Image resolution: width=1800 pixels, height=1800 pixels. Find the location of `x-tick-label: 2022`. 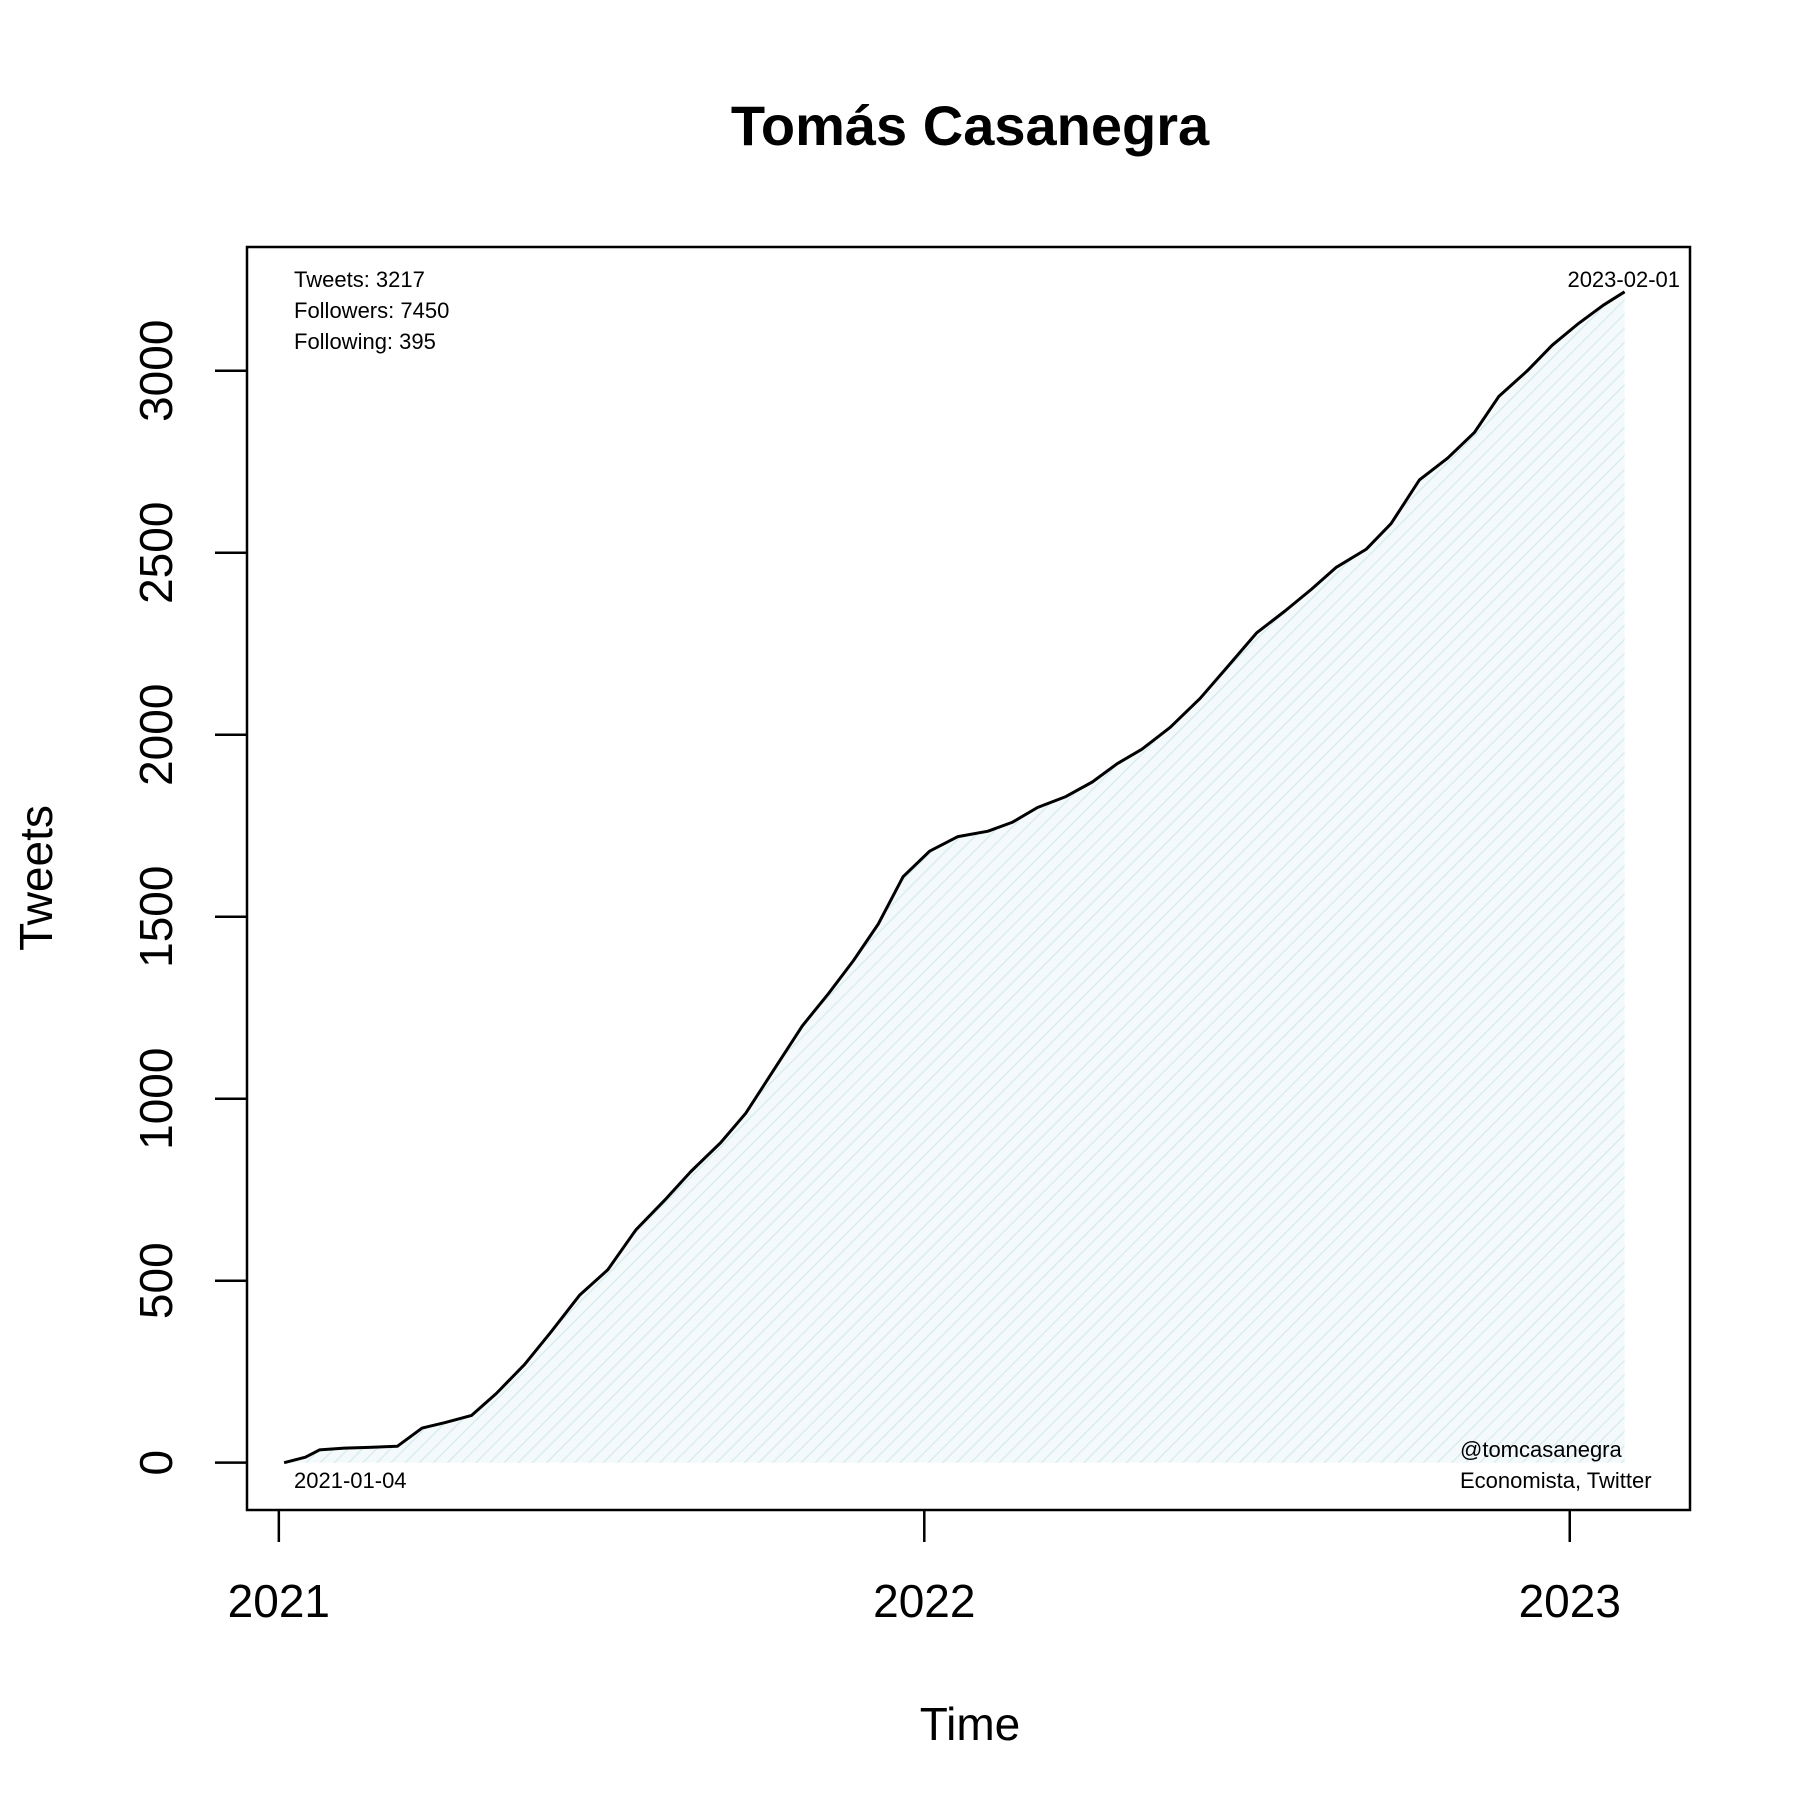

x-tick-label: 2022 is located at coordinates (924, 1601).